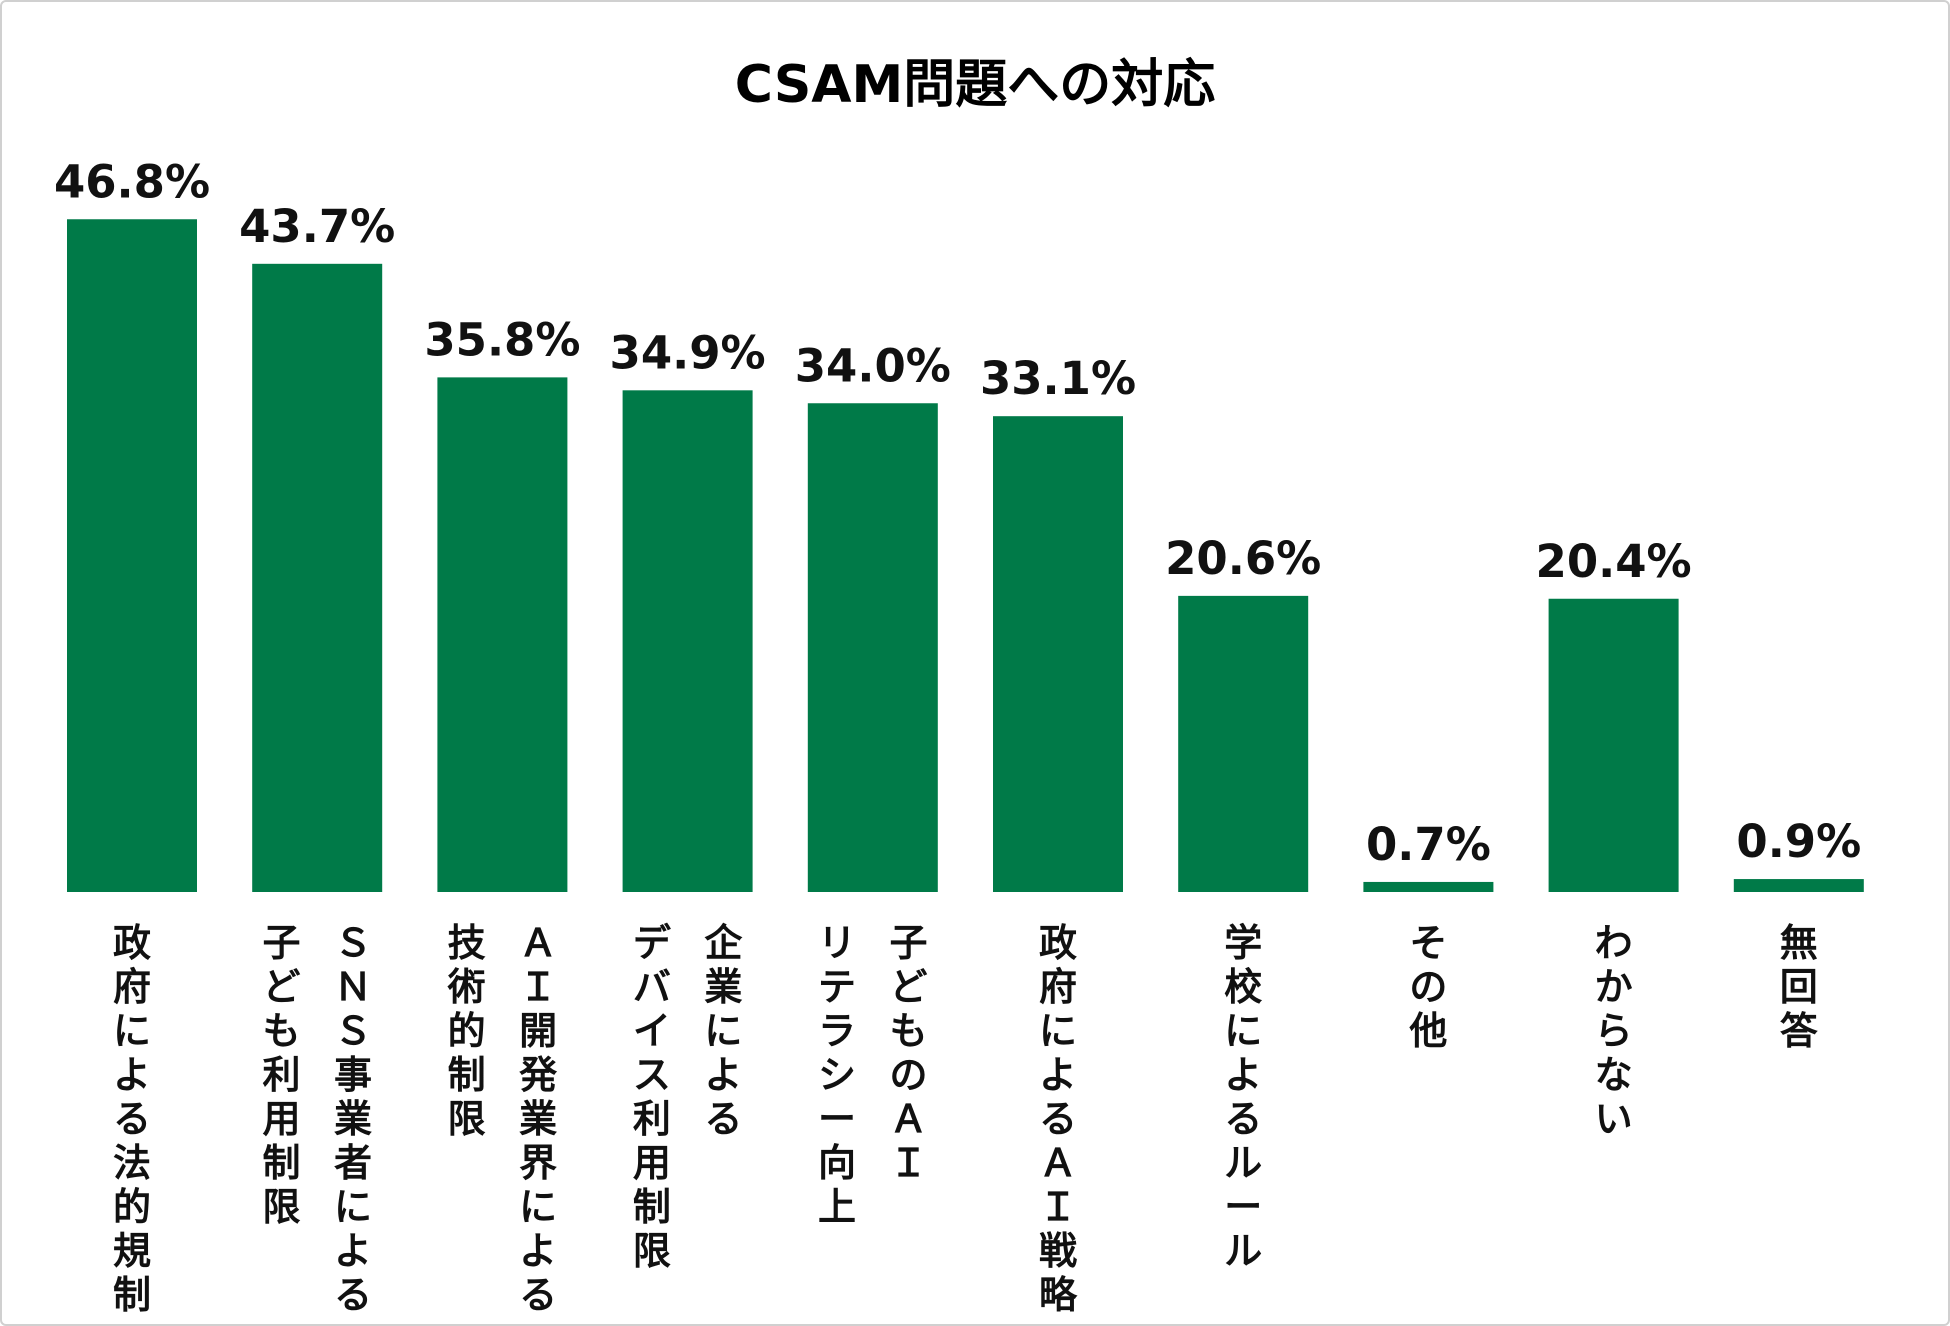 The image size is (1950, 1326). What do you see at coordinates (538, 1119) in the screenshot?
I see `category-label-3-line-1: ＡＩ開発業界による` at bounding box center [538, 1119].